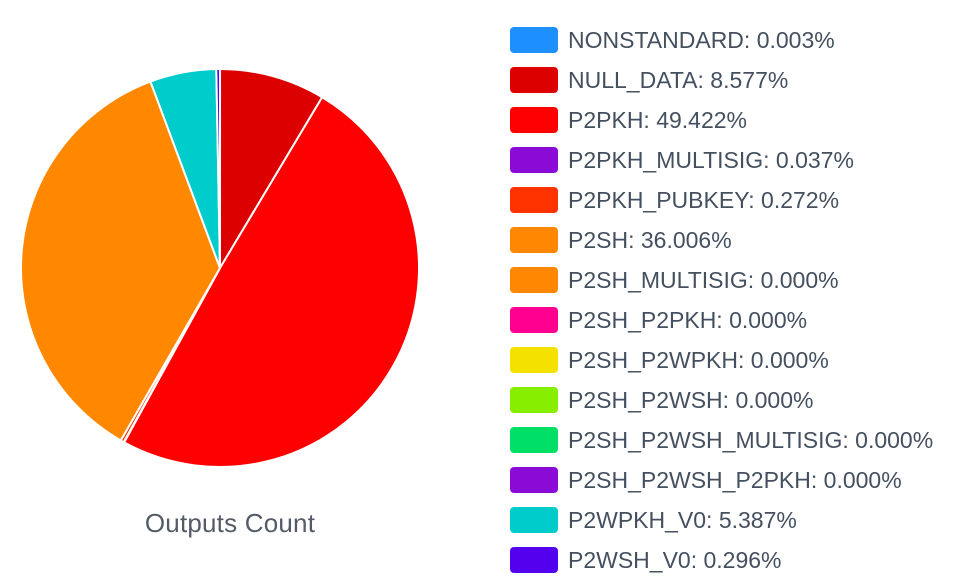 This screenshot has height=584, width=961. What do you see at coordinates (534, 560) in the screenshot?
I see `legend-swatch-p2wsh-v0` at bounding box center [534, 560].